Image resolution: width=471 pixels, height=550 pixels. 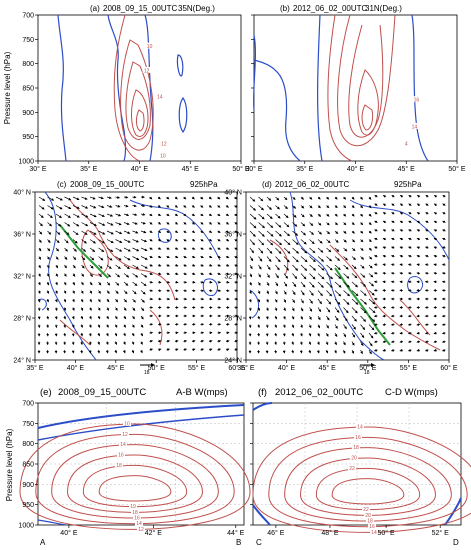 What do you see at coordinates (319, 392) in the screenshot?
I see `panel-f-title: 2012_06_02_00UTC` at bounding box center [319, 392].